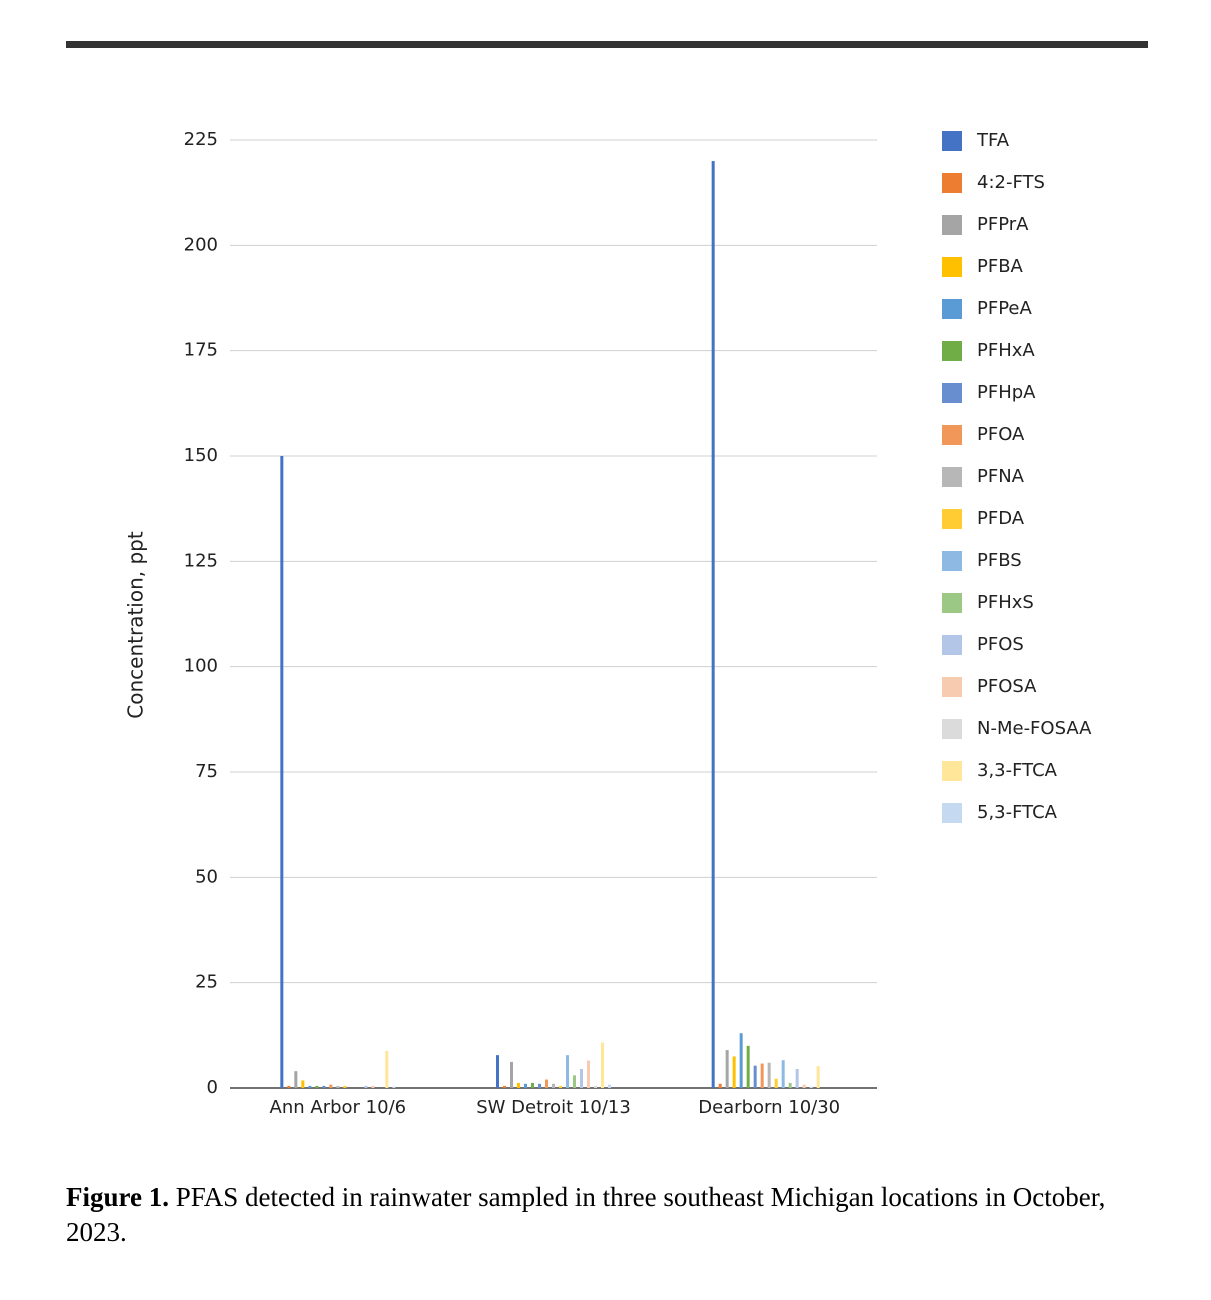 The image size is (1211, 1300). I want to click on y-tick-label: 0, so click(212, 1087).